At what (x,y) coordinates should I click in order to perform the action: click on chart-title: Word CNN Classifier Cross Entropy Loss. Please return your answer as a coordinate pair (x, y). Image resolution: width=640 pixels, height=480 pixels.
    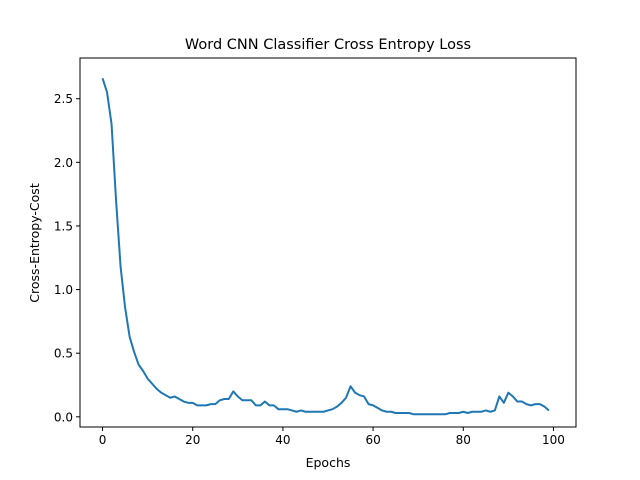
    Looking at the image, I should click on (328, 45).